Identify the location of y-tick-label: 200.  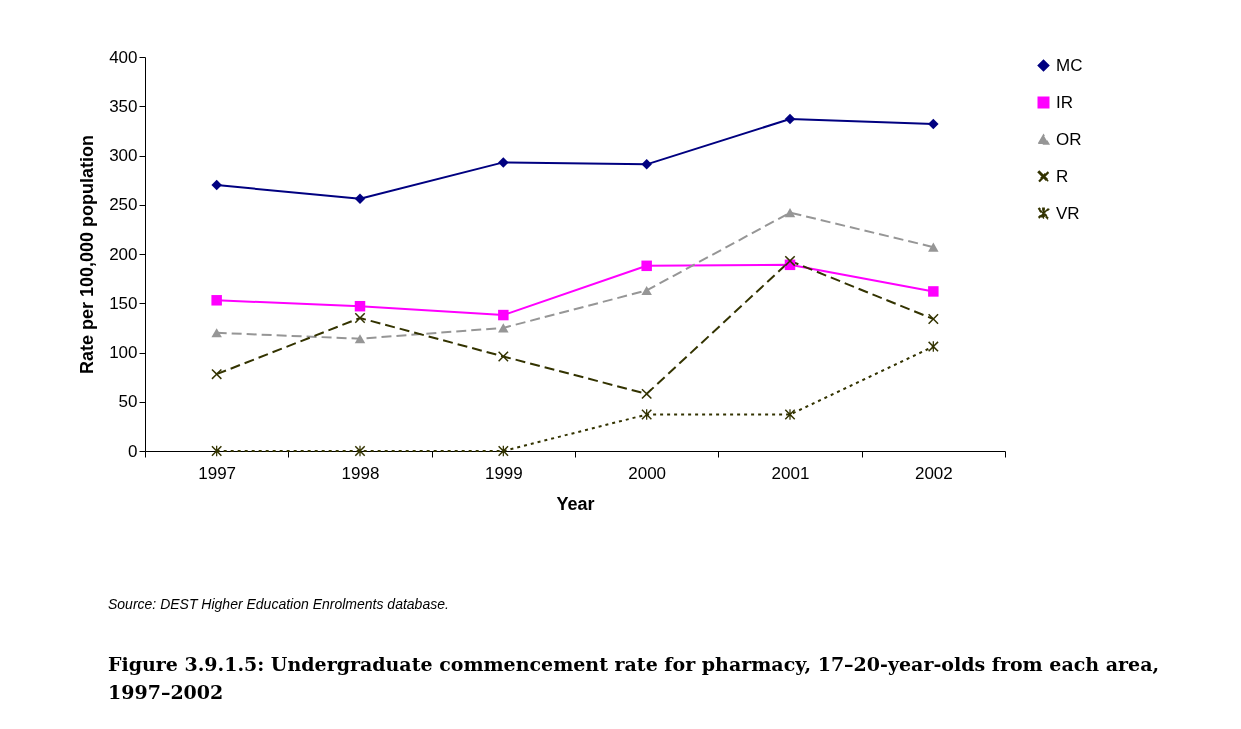
(123, 254).